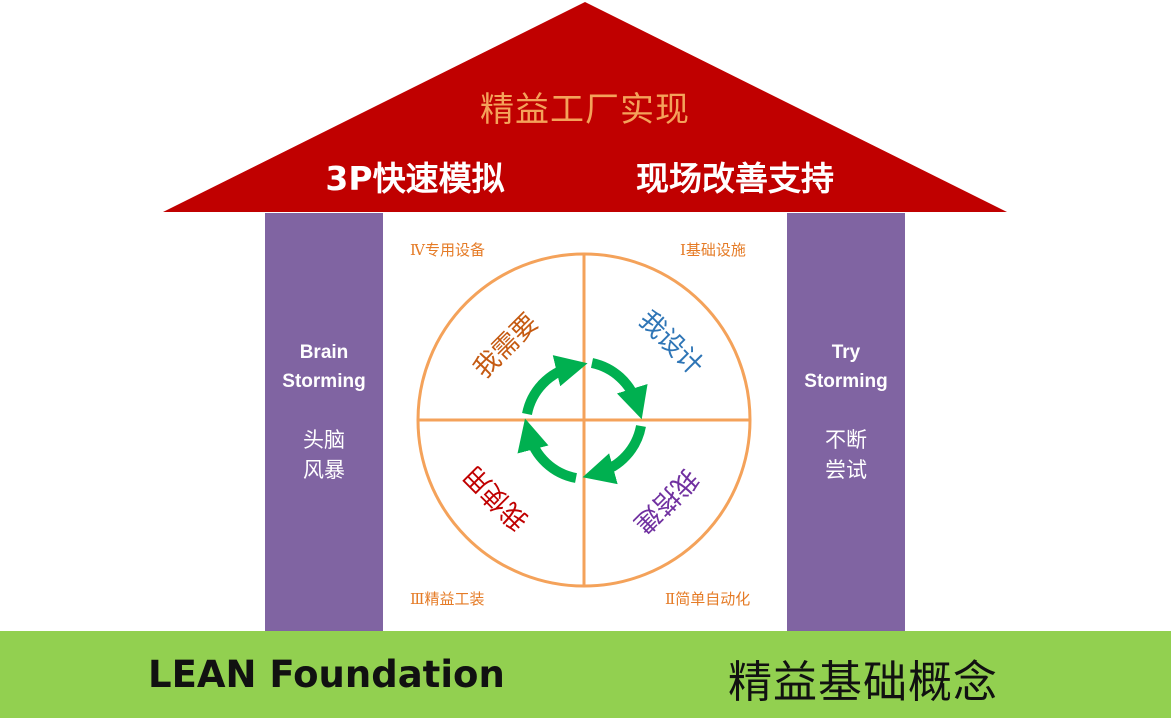 This screenshot has width=1171, height=718. What do you see at coordinates (415, 178) in the screenshot?
I see `roof-left-text: 3P快速模拟` at bounding box center [415, 178].